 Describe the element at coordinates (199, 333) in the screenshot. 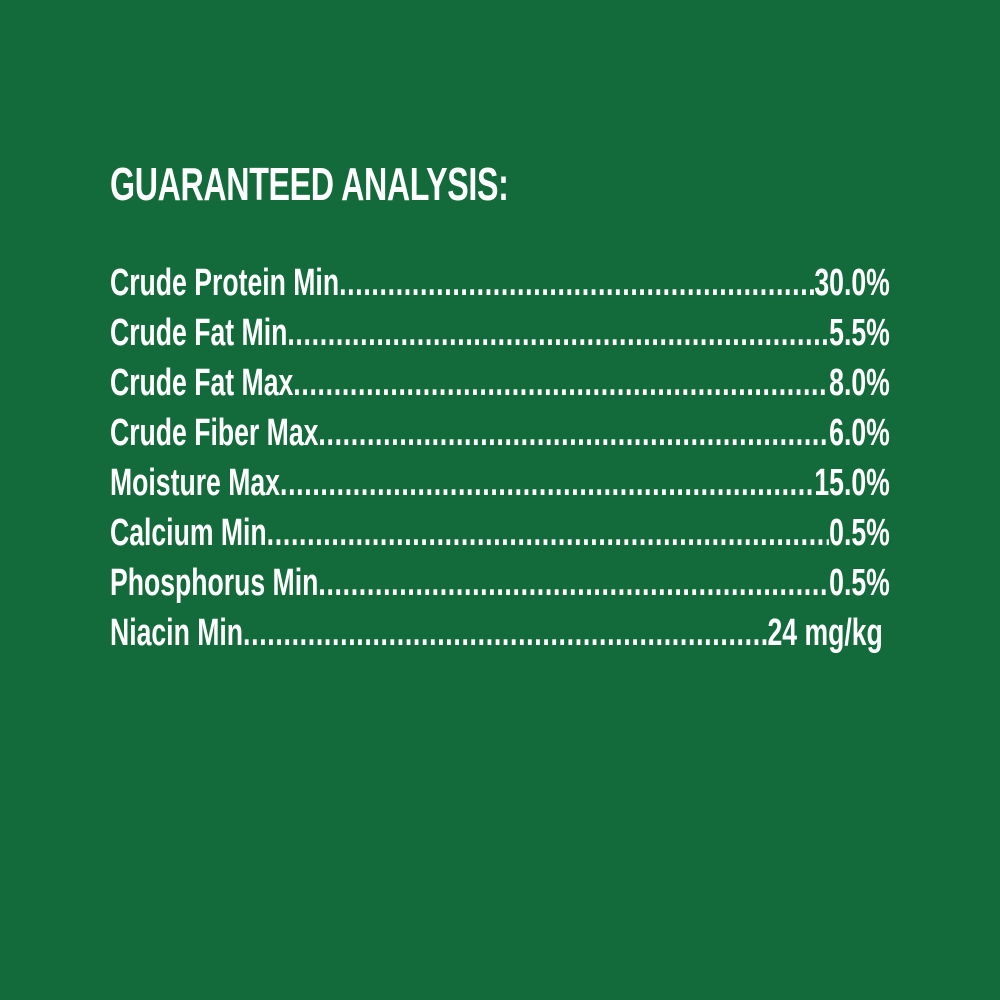

I see `row-label: Crude Fat Min` at that location.